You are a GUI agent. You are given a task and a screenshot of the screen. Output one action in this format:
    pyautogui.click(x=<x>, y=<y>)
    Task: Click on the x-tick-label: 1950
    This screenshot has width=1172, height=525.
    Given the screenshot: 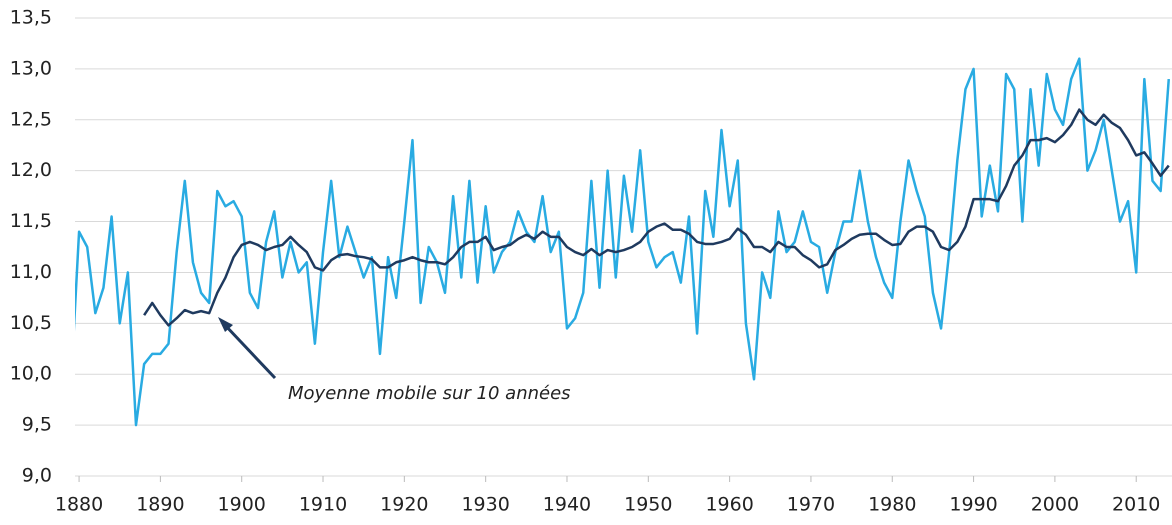 What is the action you would take?
    pyautogui.click(x=648, y=505)
    